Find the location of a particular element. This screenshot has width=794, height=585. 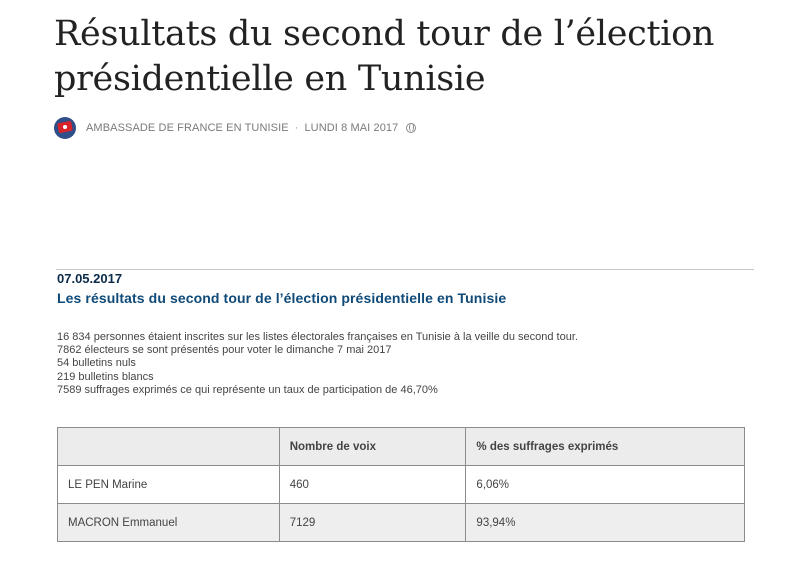

header-cell-votes: Nombre de voix is located at coordinates (372, 446).